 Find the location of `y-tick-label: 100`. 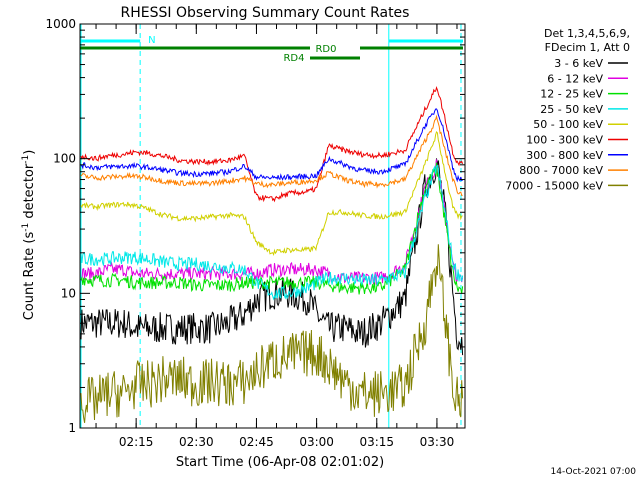

y-tick-label: 100 is located at coordinates (64, 159).